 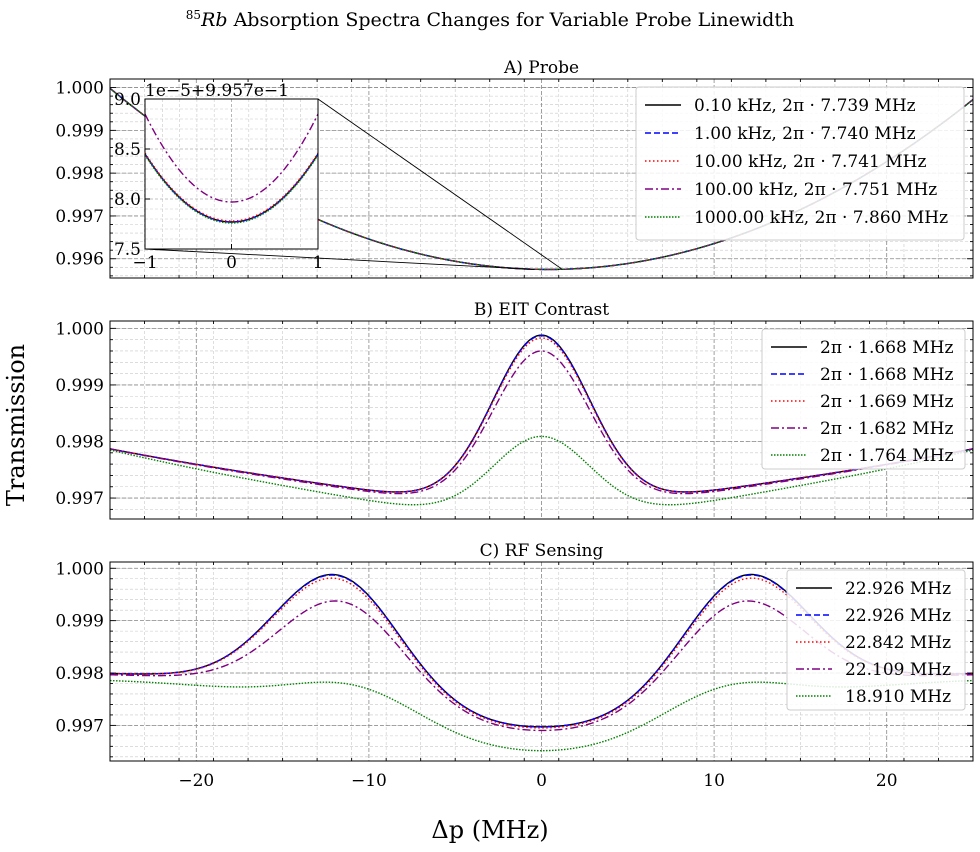 I want to click on panel-title-eit: B) EIT Contrast, so click(x=541, y=310).